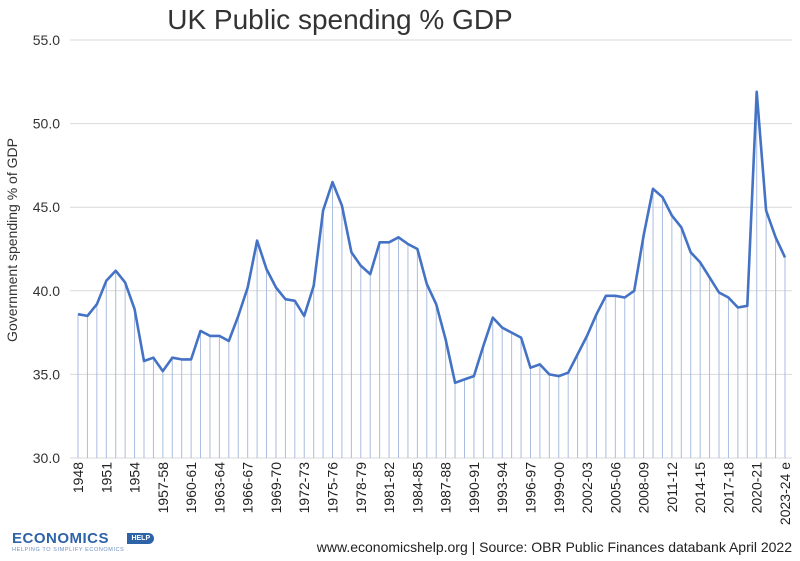 Image resolution: width=800 pixels, height=561 pixels. Describe the element at coordinates (68, 550) in the screenshot. I see `logo-tagline: HELPING TO SIMPLIFY ECONOMICS` at that location.